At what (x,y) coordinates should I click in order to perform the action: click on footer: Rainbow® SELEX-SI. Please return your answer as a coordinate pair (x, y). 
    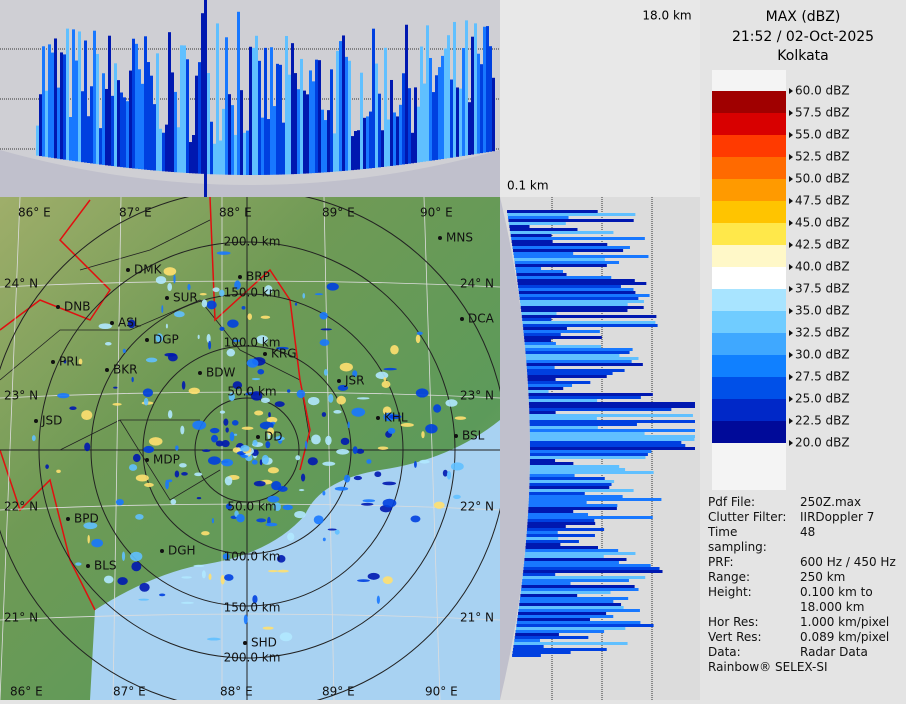
    Looking at the image, I should click on (768, 667).